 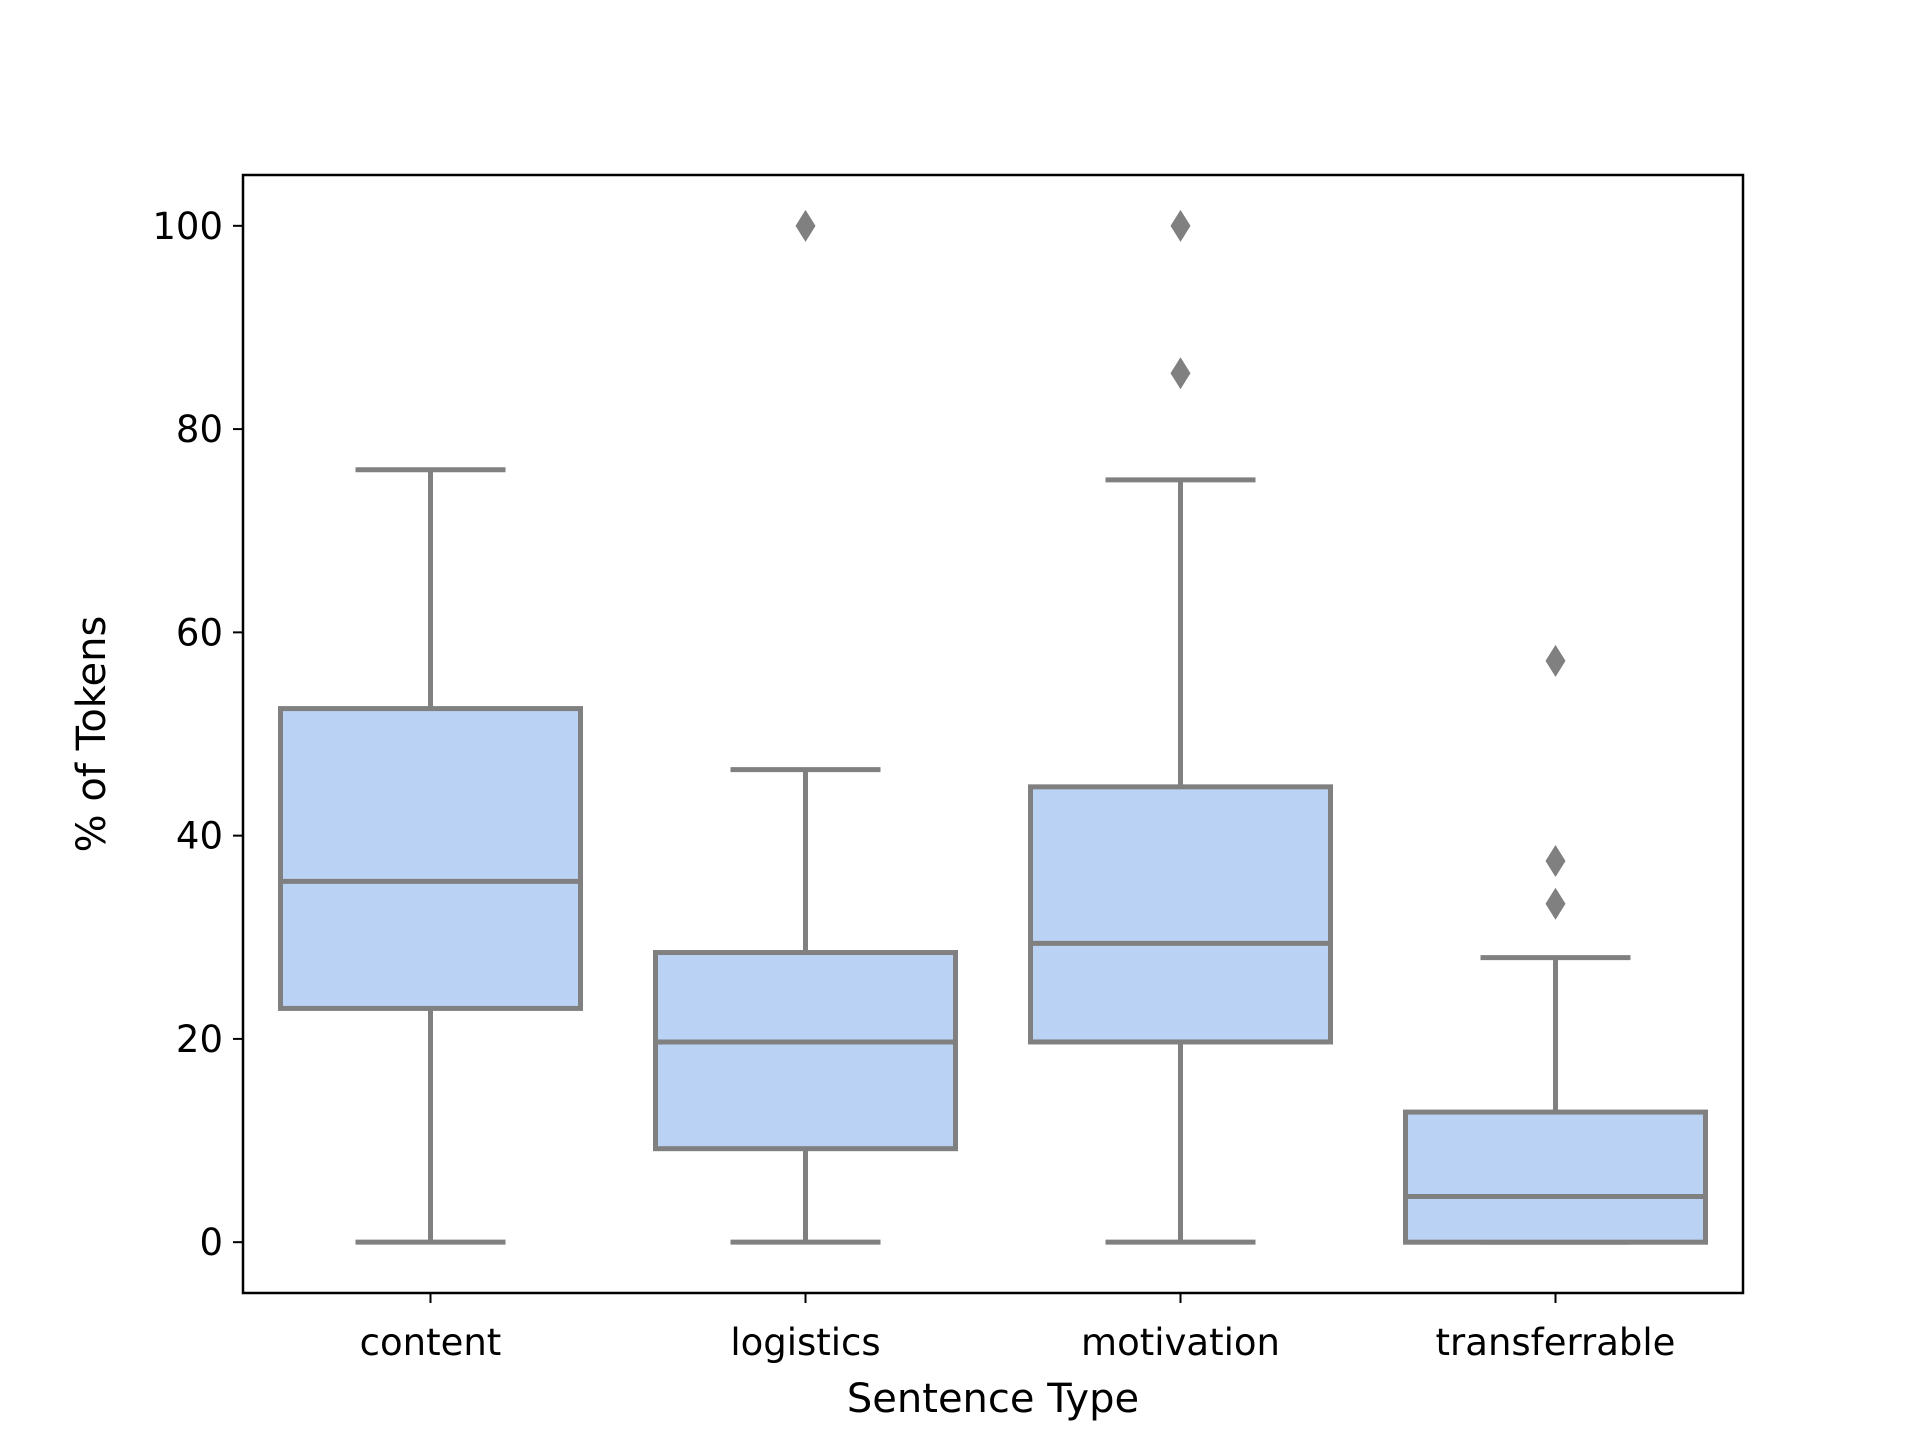 What do you see at coordinates (1555, 1177) in the screenshot?
I see `iqr-box-transferrable` at bounding box center [1555, 1177].